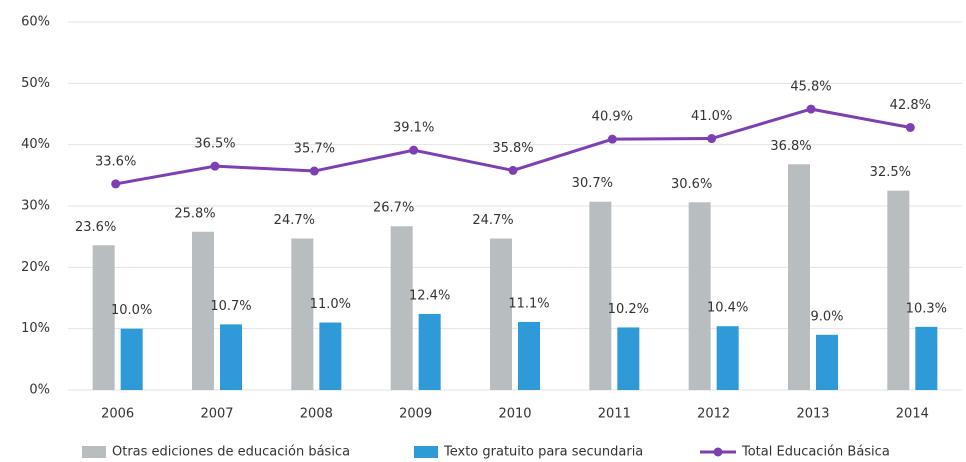 This screenshot has height=462, width=966. Describe the element at coordinates (115, 161) in the screenshot. I see `data-label: 33.6%` at that location.